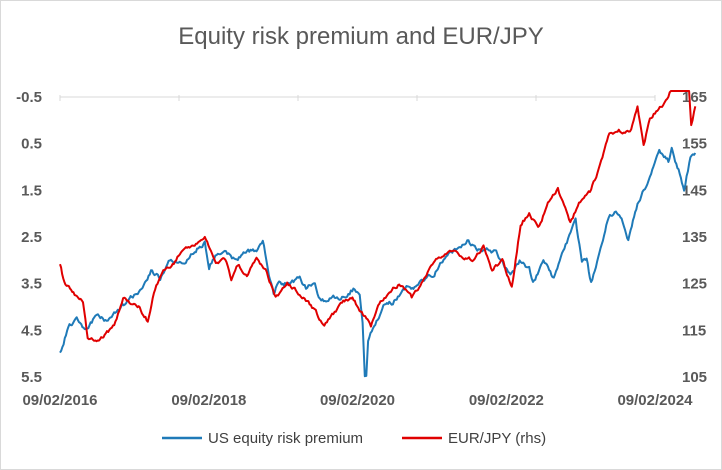  I want to click on legend-item-erp: US equity risk premium, so click(262, 438).